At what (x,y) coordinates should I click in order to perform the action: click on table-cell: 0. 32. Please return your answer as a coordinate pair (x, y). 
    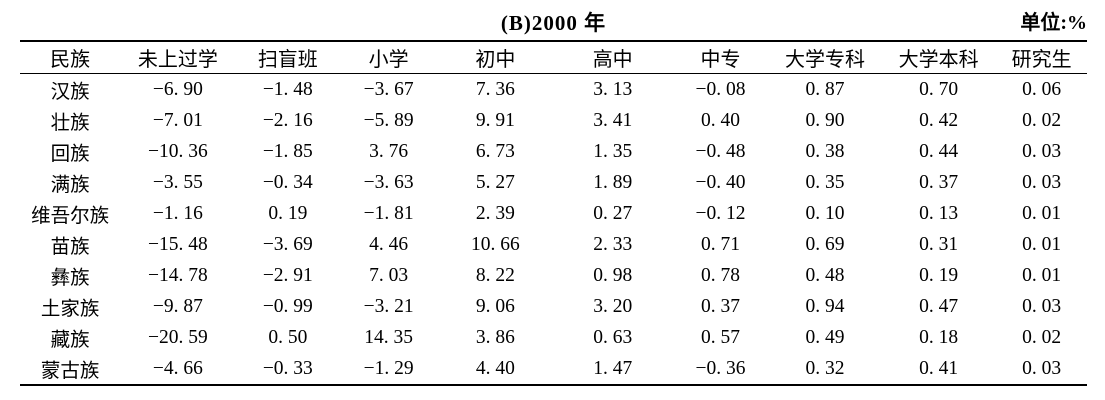
    Looking at the image, I should click on (825, 368).